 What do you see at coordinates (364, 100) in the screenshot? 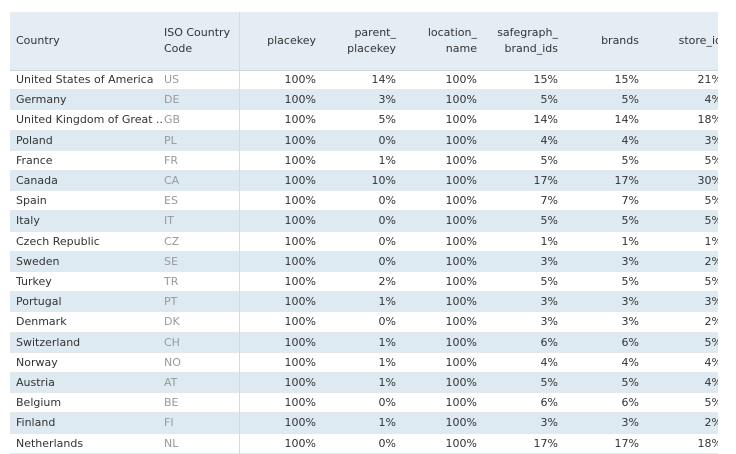
I see `table-row: Germany DE 100% 3% 100% 5% 5% 4%` at bounding box center [364, 100].